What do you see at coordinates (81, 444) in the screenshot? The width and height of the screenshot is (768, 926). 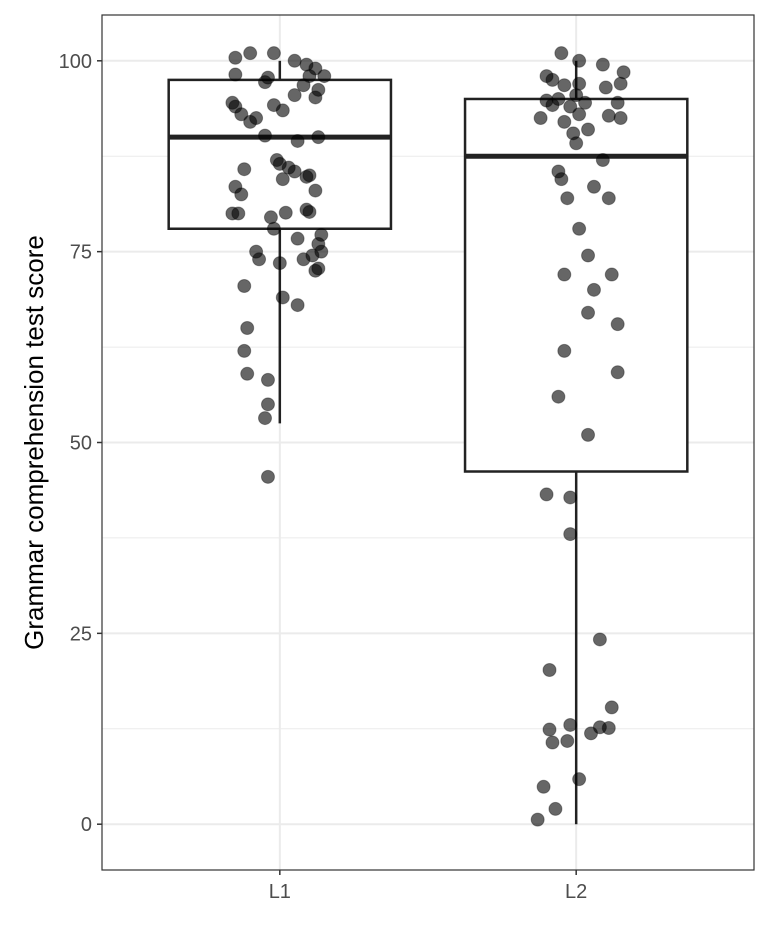 I see `y-tick-label: 50` at bounding box center [81, 444].